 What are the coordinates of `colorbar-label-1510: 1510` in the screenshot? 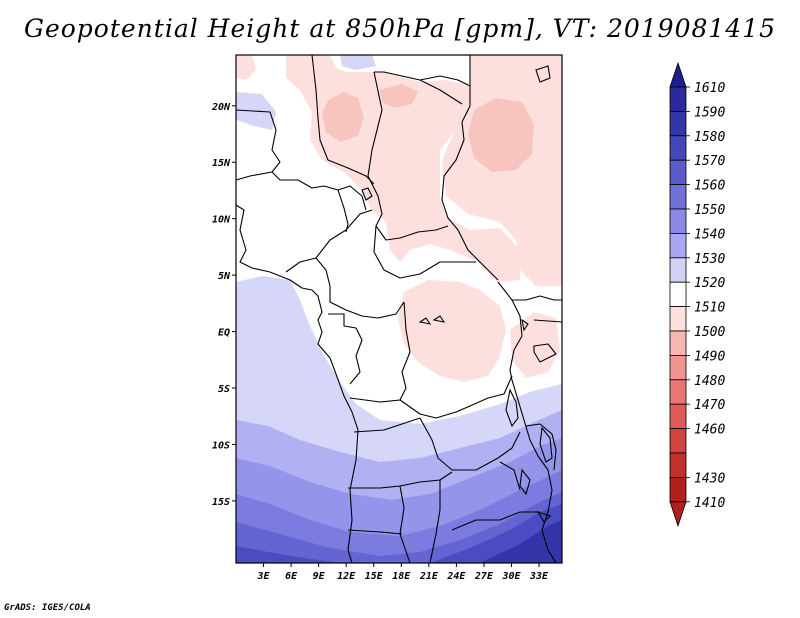 It's located at (709, 308).